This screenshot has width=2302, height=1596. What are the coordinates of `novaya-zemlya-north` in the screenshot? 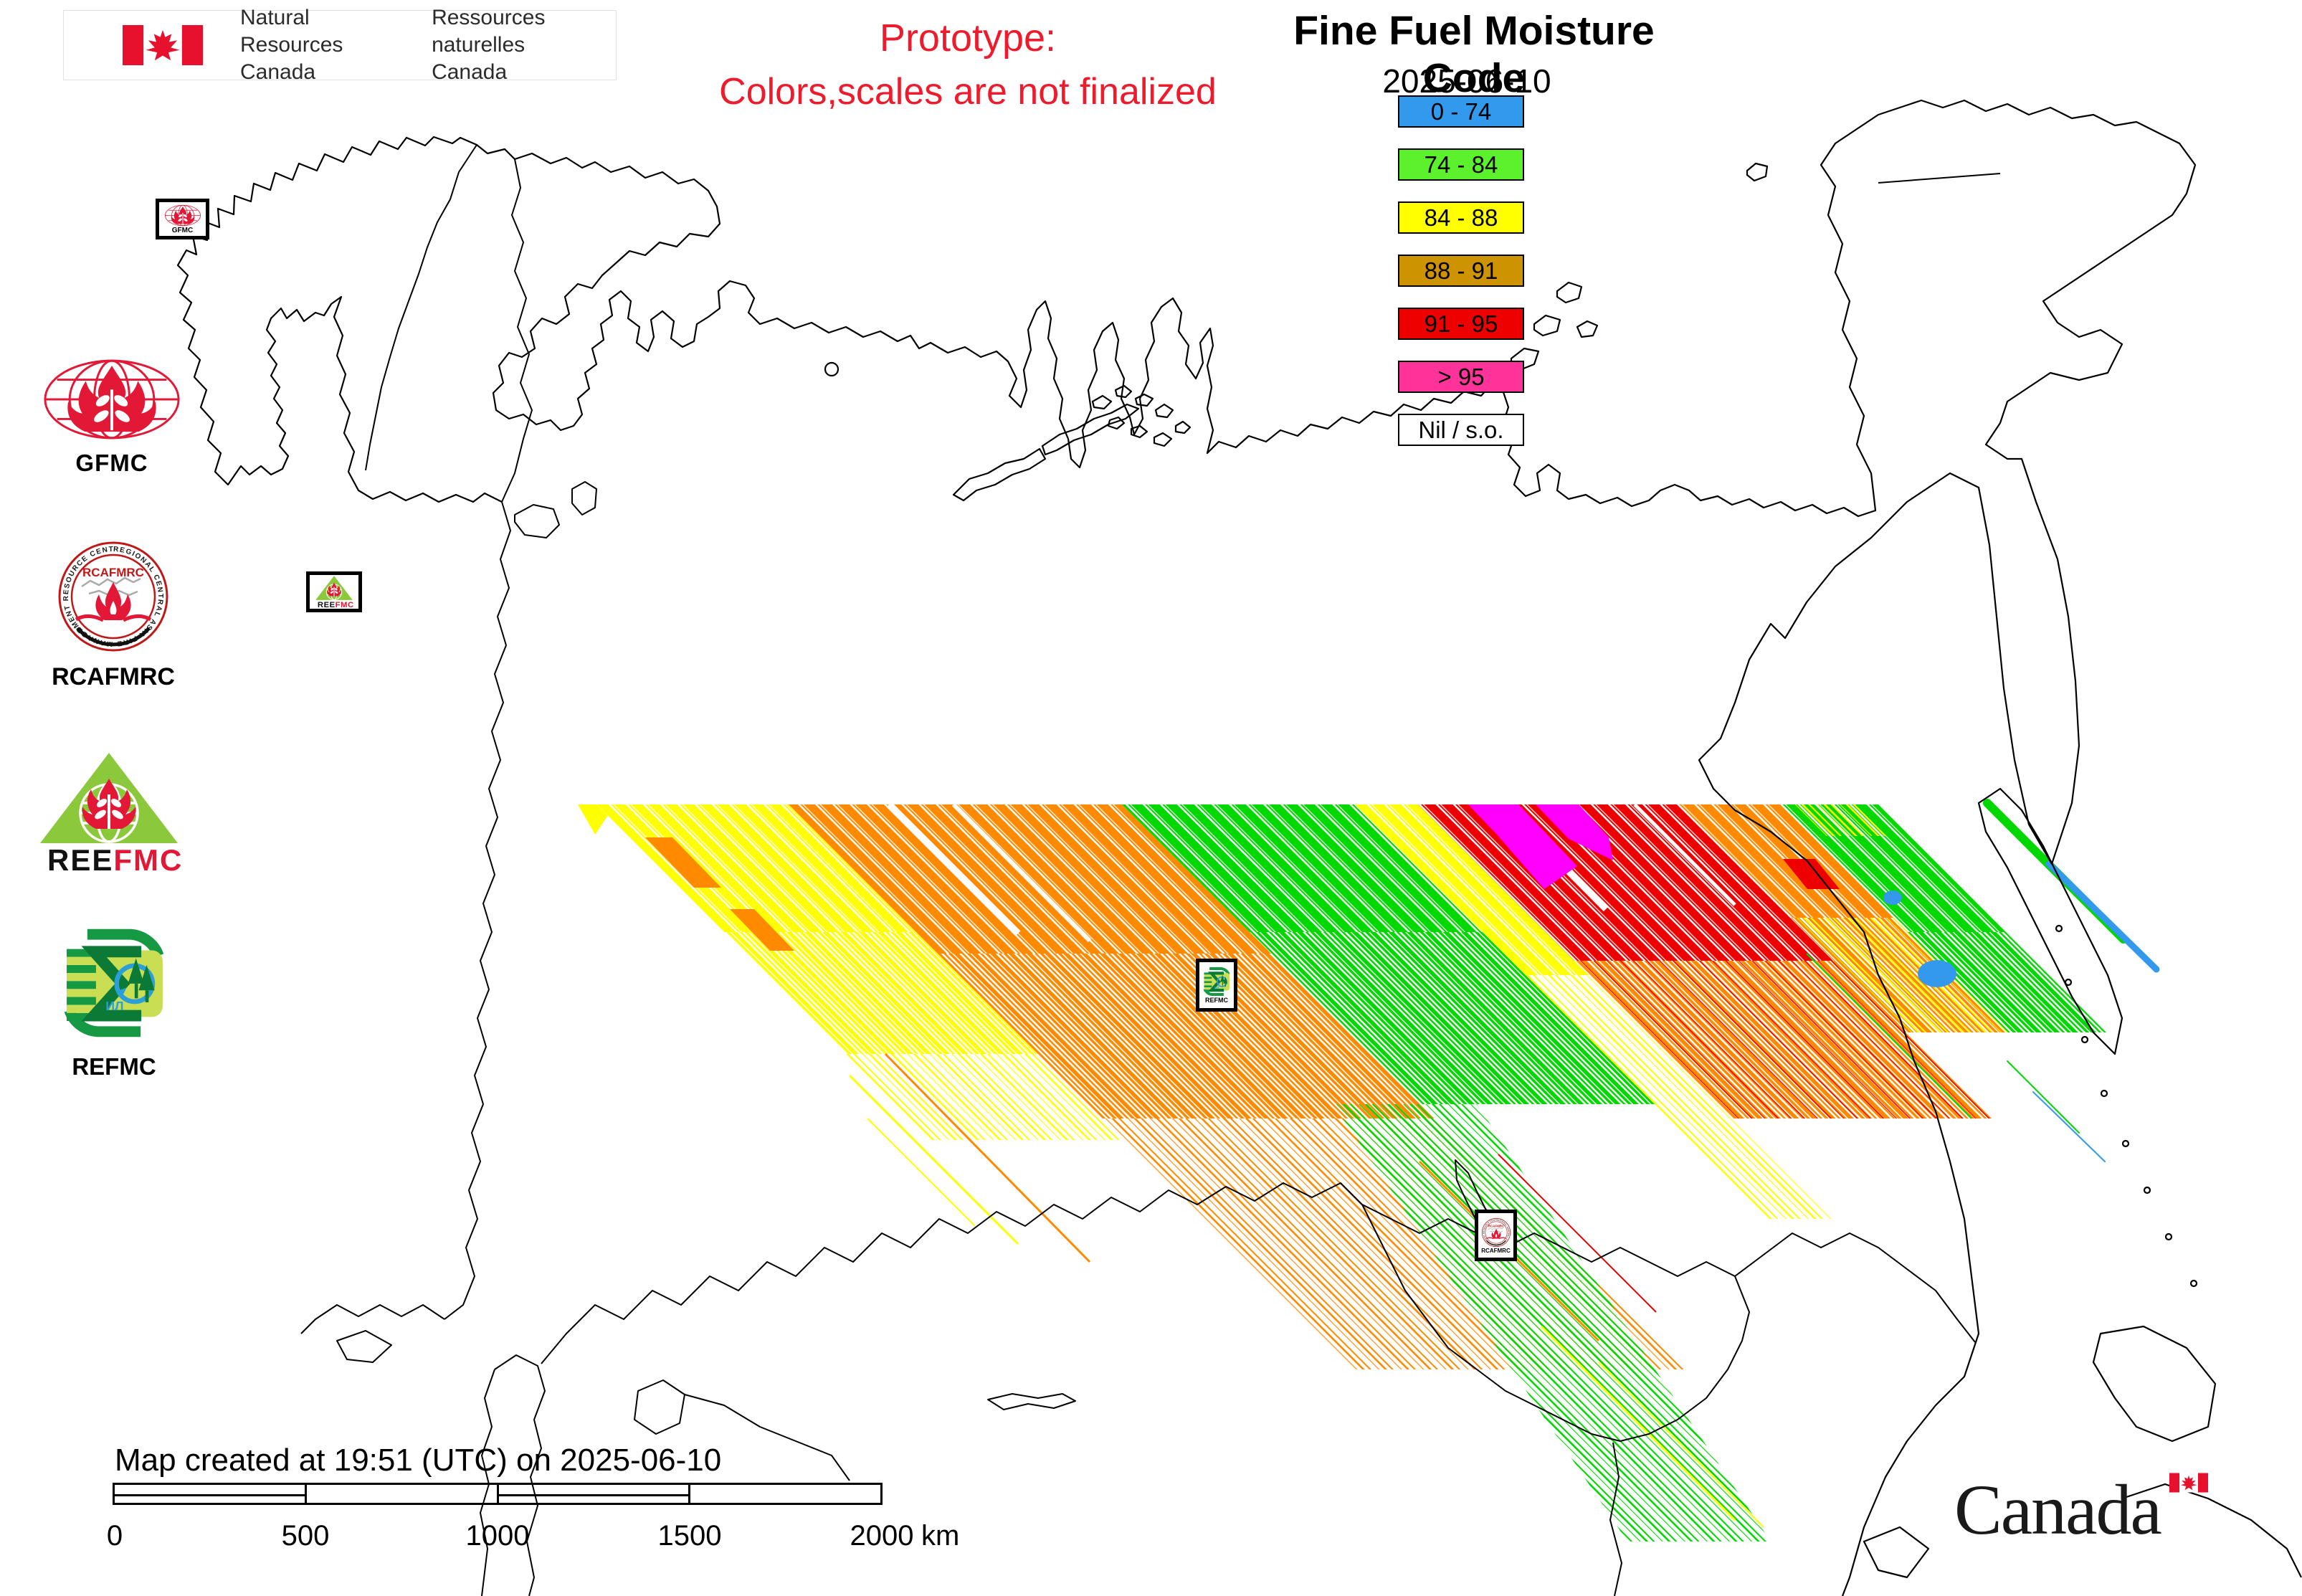 It's located at (1090, 429).